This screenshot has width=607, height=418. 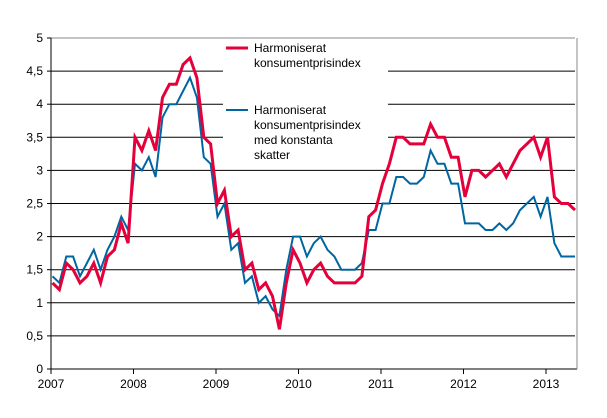 I want to click on y-tick-label: 3,5, so click(x=34, y=137).